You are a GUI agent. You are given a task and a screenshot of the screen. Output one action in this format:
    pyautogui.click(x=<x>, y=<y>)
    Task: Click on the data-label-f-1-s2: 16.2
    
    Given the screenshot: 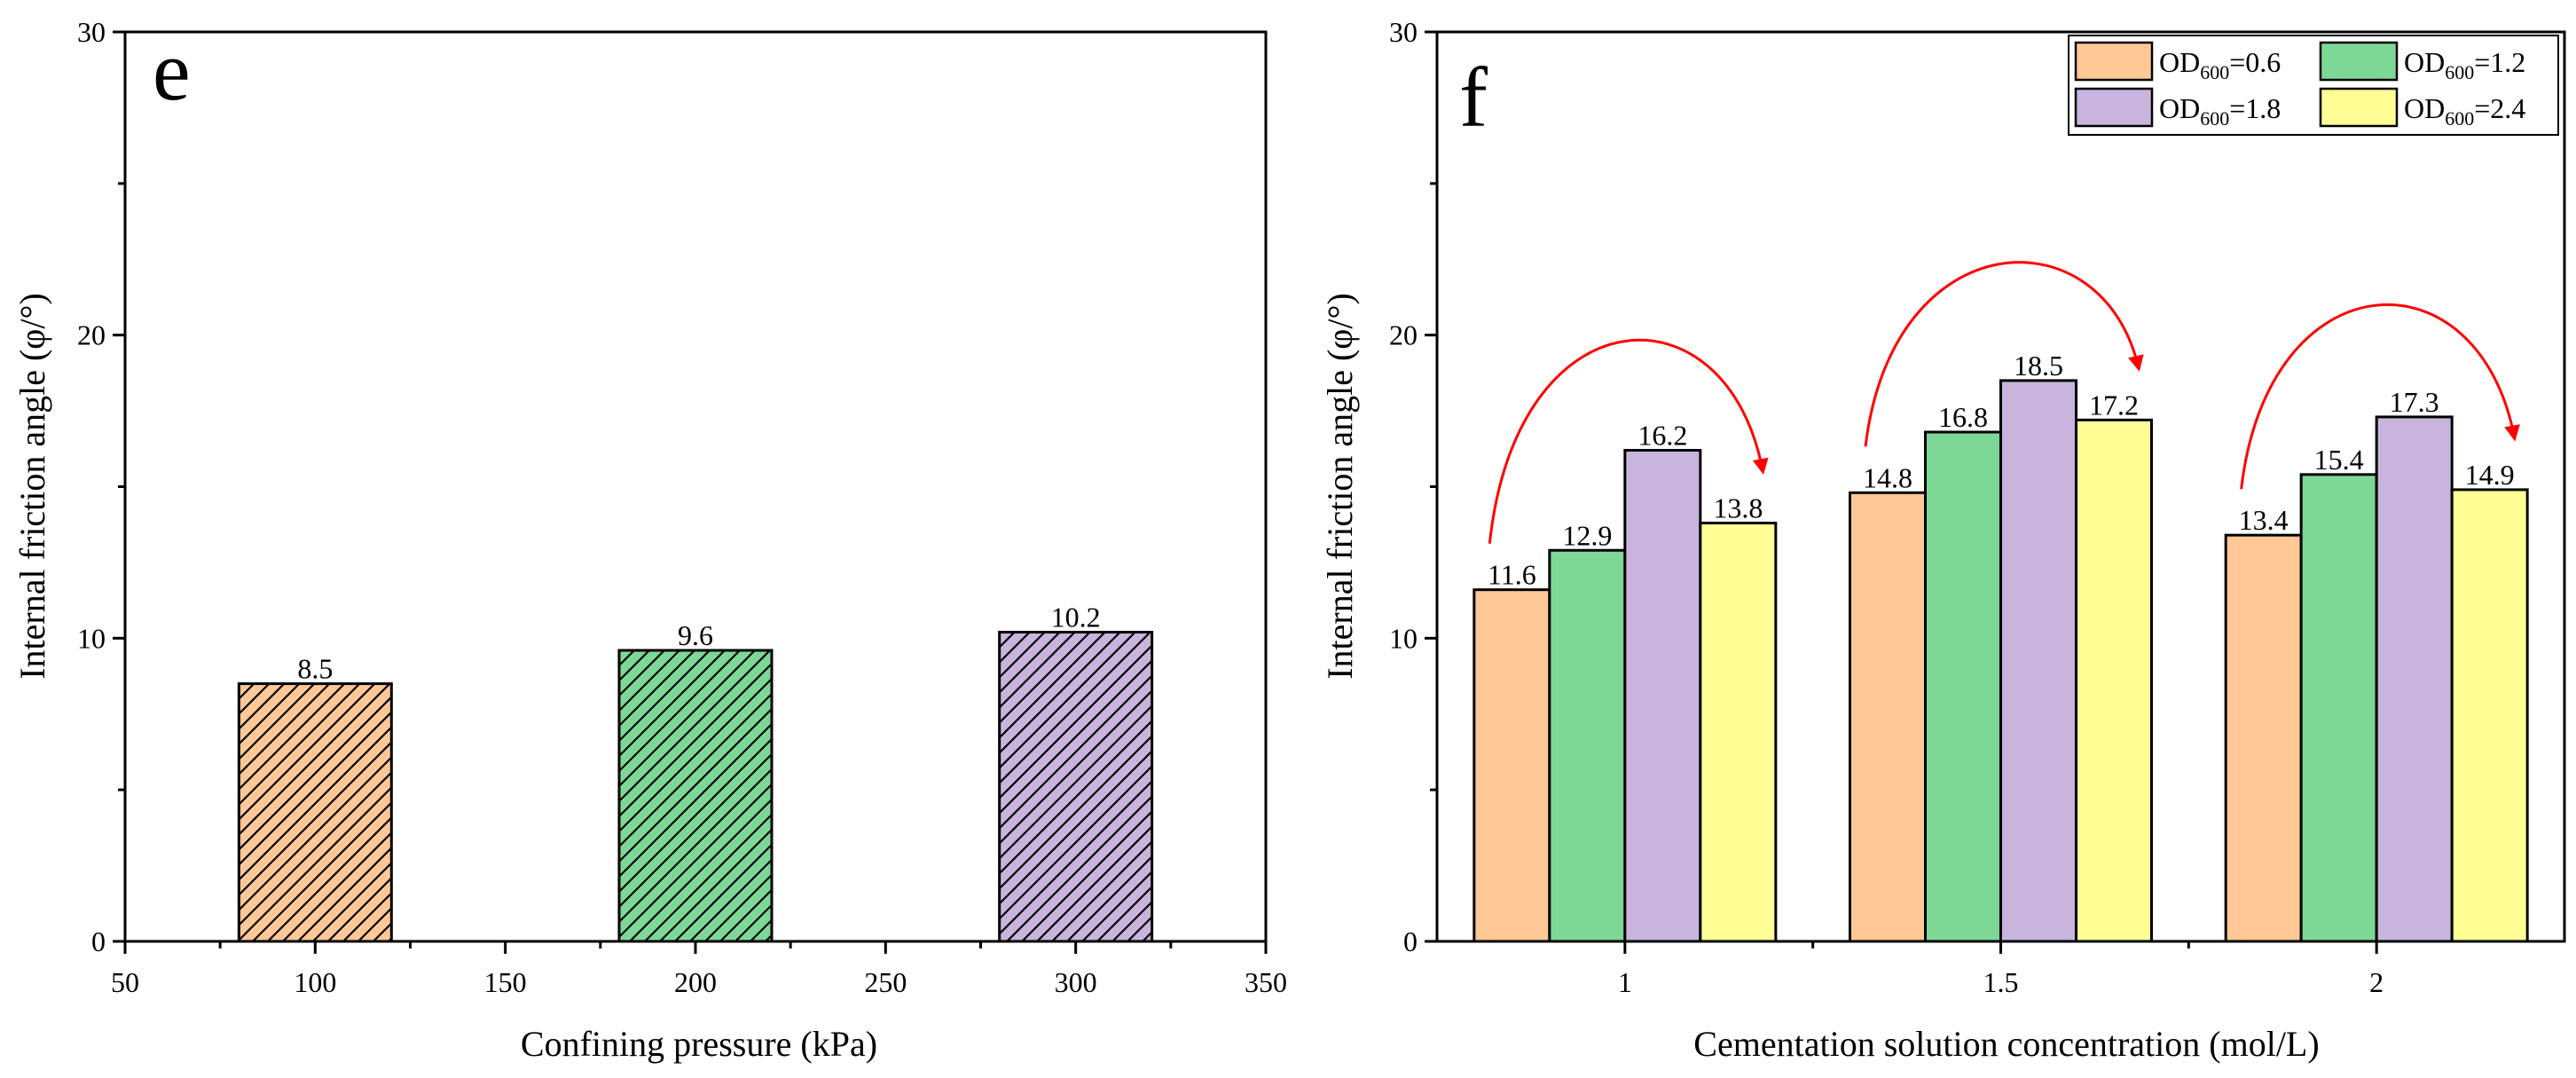 What is the action you would take?
    pyautogui.click(x=1662, y=436)
    